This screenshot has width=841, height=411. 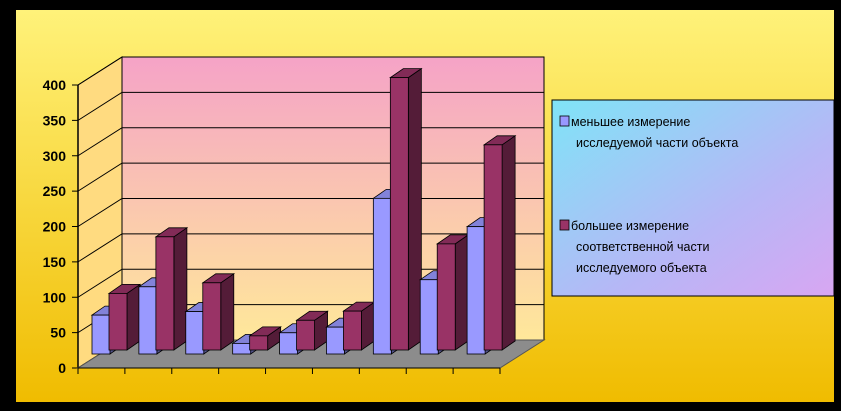 I want to click on y-tick-label: 200, so click(x=55, y=227).